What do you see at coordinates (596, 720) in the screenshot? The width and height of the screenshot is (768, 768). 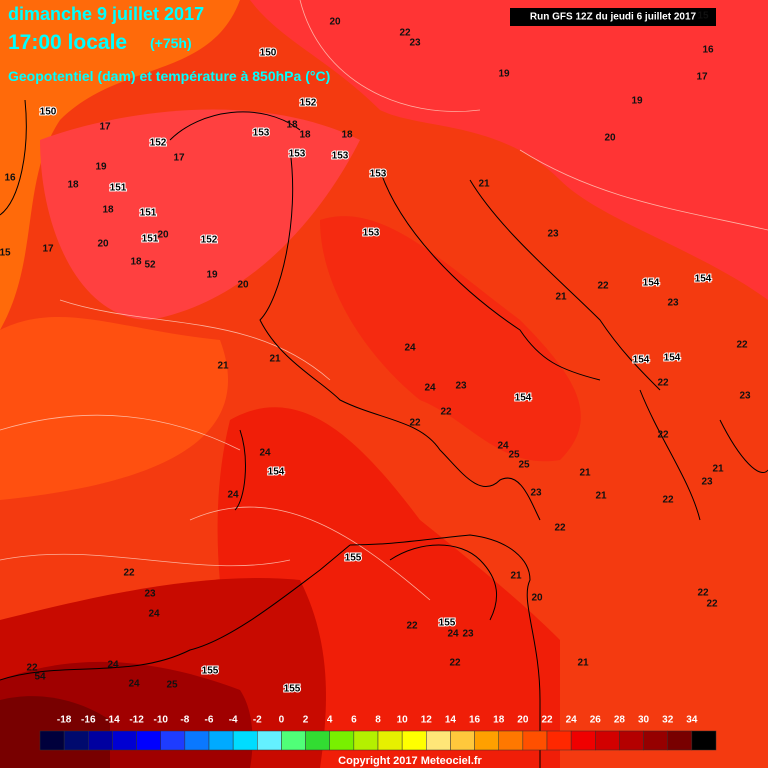 I see `legend-label: 26` at bounding box center [596, 720].